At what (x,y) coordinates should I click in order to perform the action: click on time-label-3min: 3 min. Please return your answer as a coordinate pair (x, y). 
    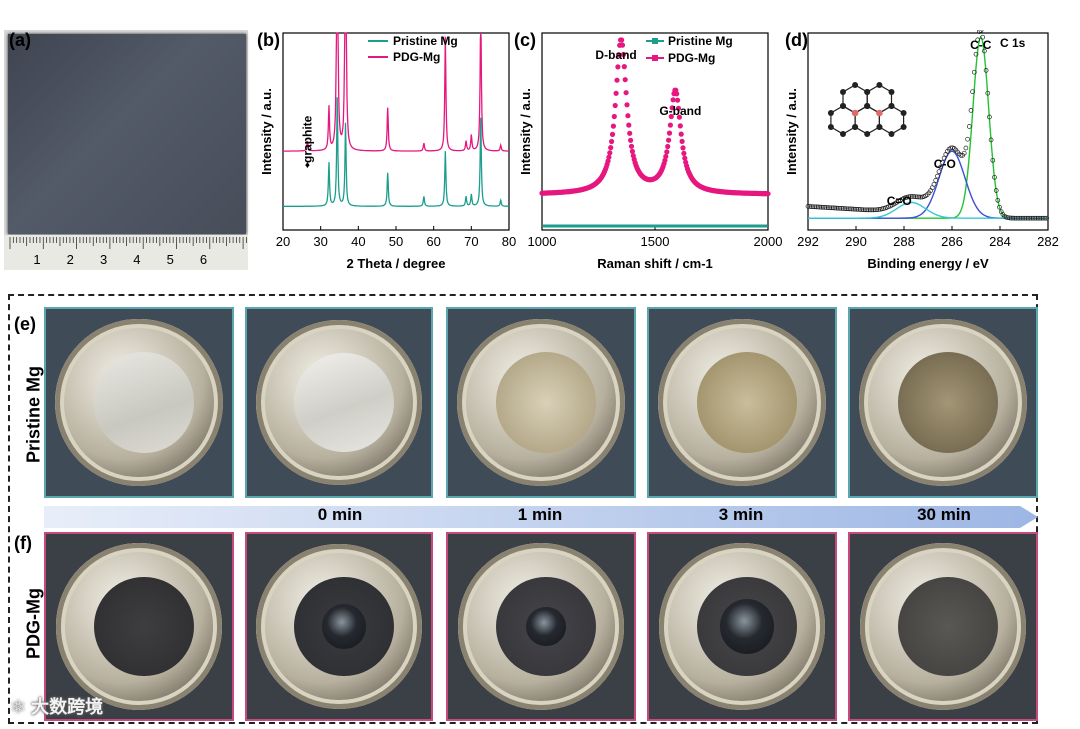
    Looking at the image, I should click on (741, 514).